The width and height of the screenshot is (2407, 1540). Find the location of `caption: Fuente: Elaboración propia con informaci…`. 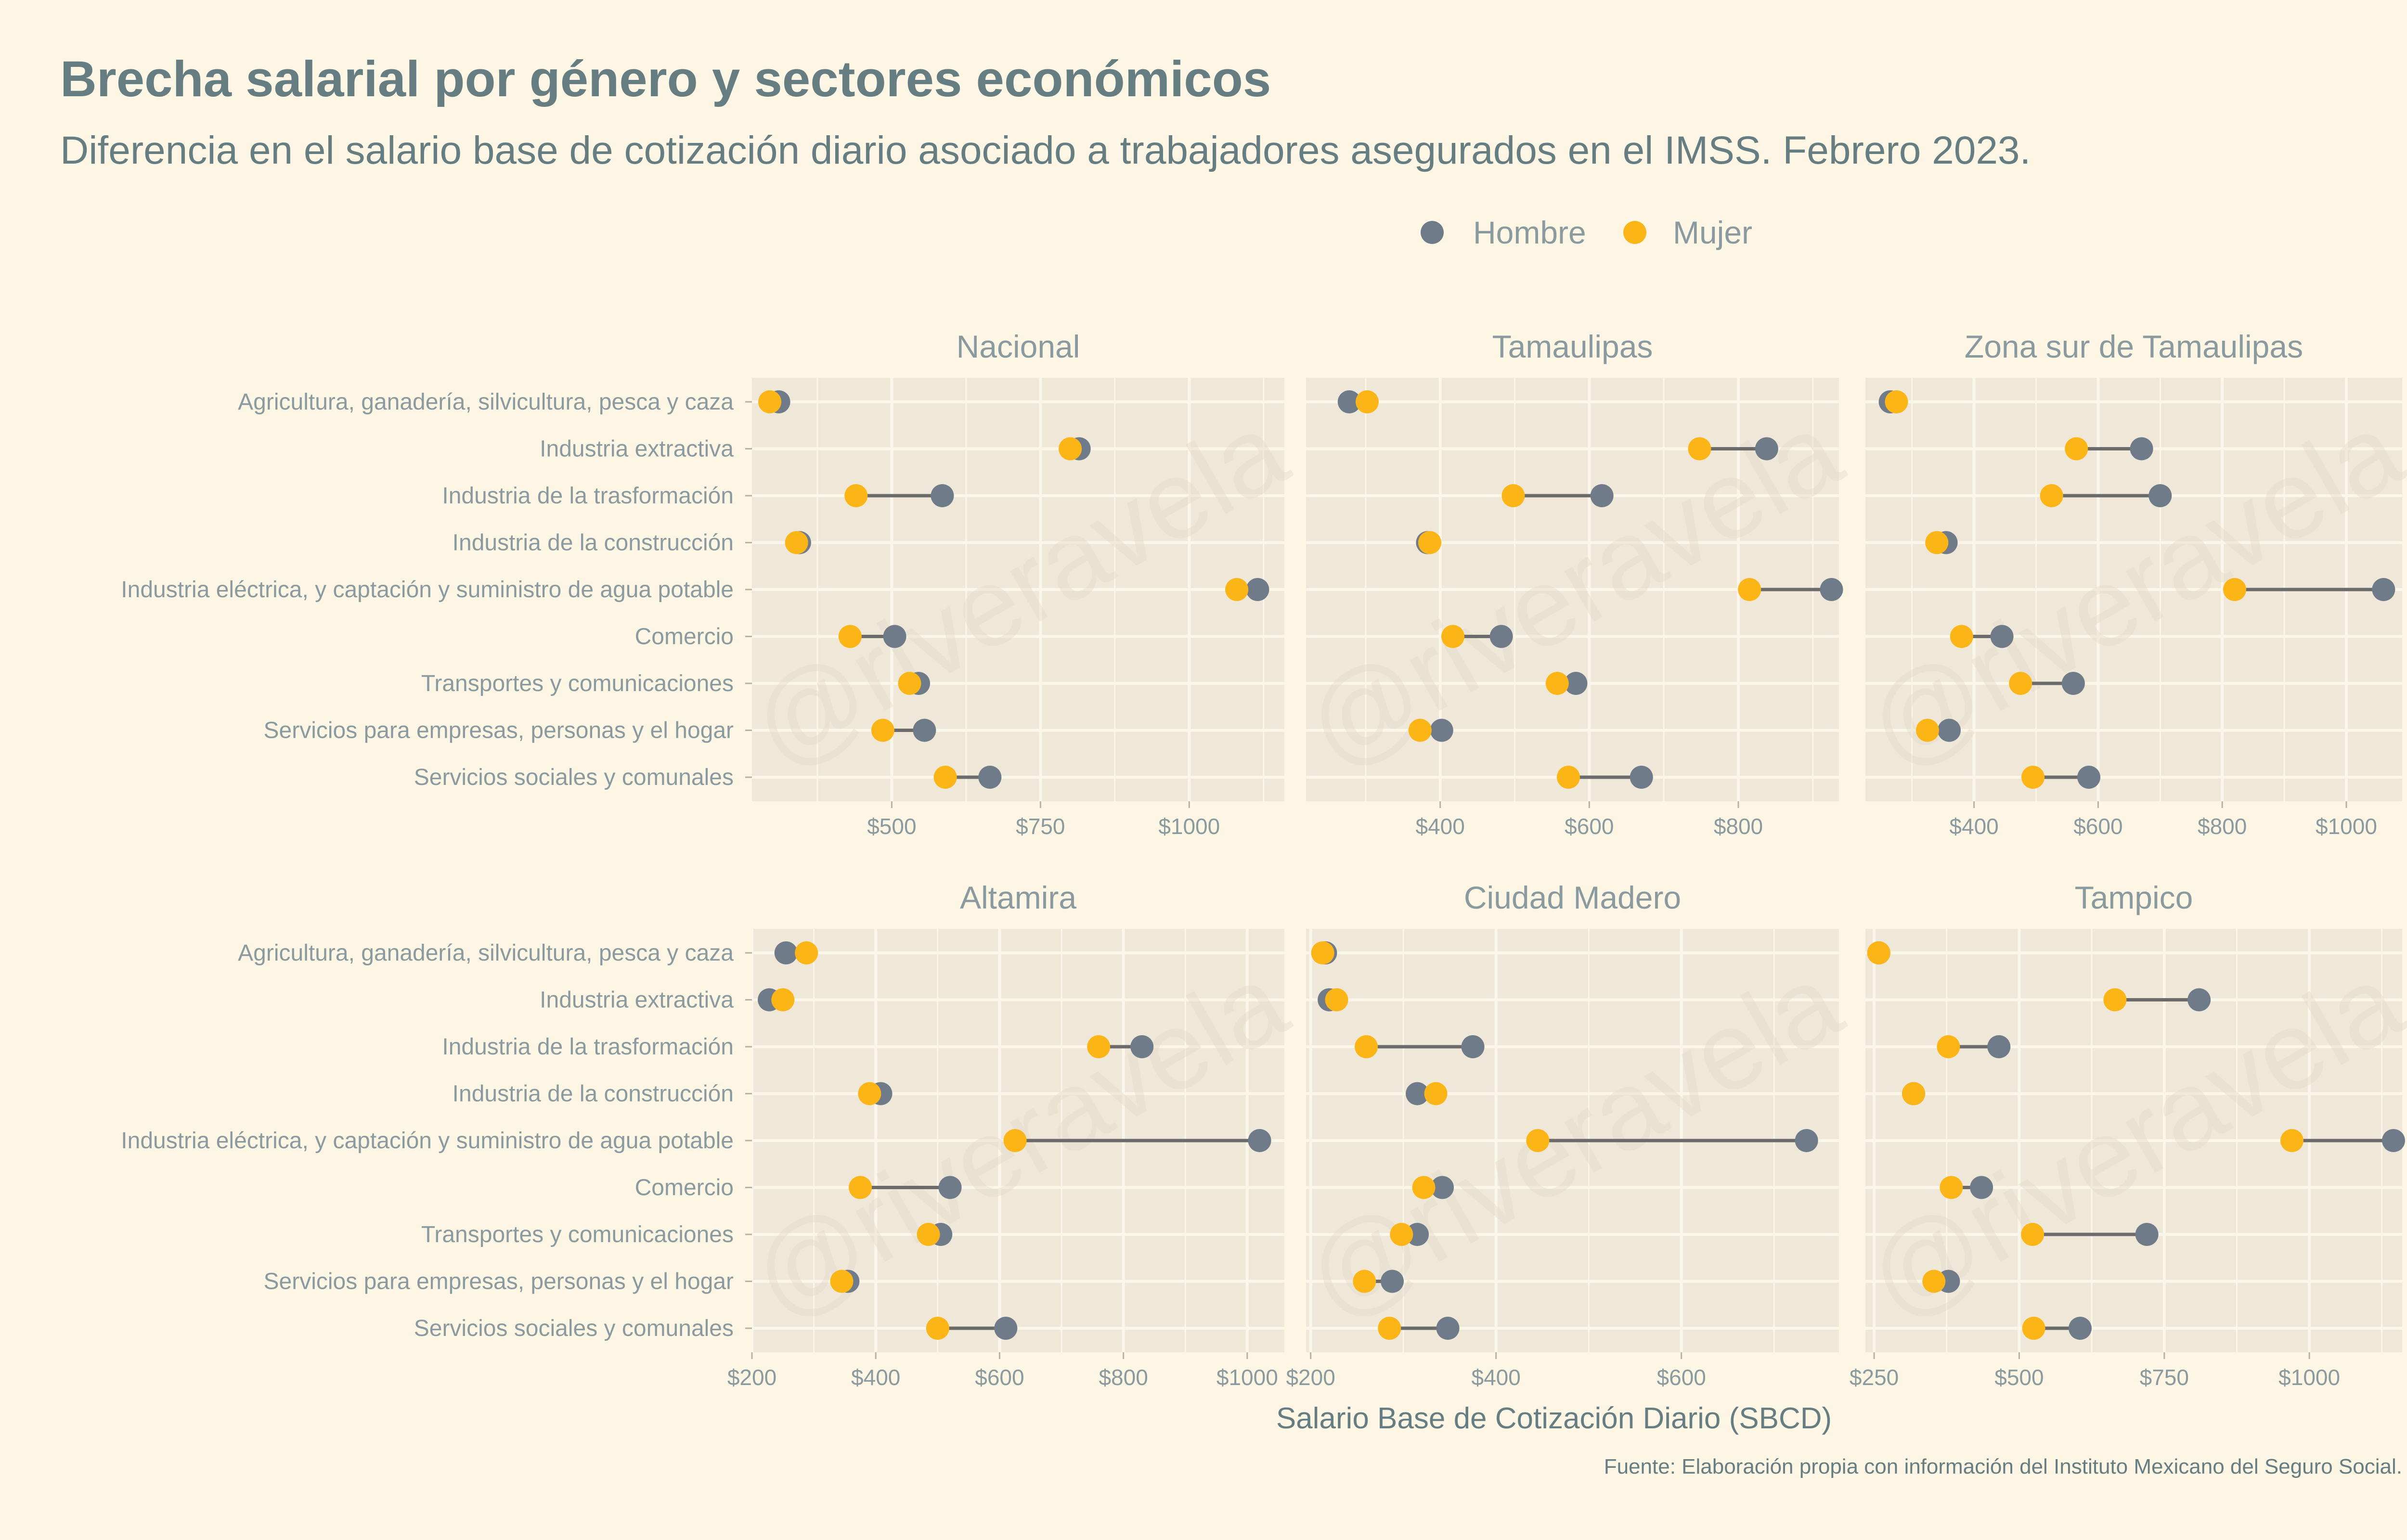

caption: Fuente: Elaboración propia con informaci… is located at coordinates (2003, 1466).